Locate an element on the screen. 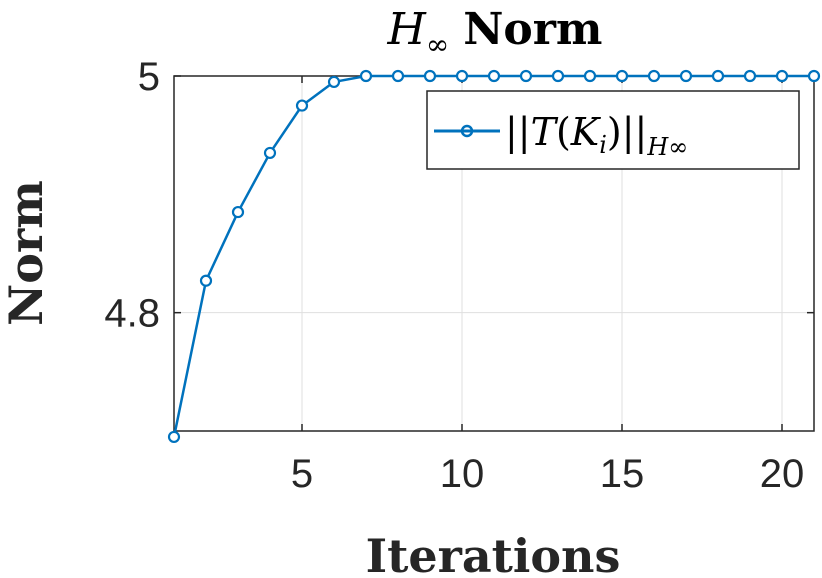  legend-close-bars: || is located at coordinates (635, 132).